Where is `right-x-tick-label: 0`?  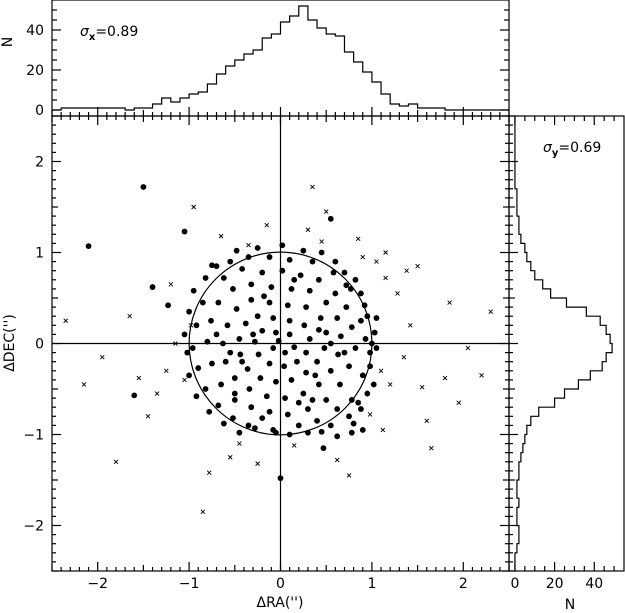 right-x-tick-label: 0 is located at coordinates (514, 584).